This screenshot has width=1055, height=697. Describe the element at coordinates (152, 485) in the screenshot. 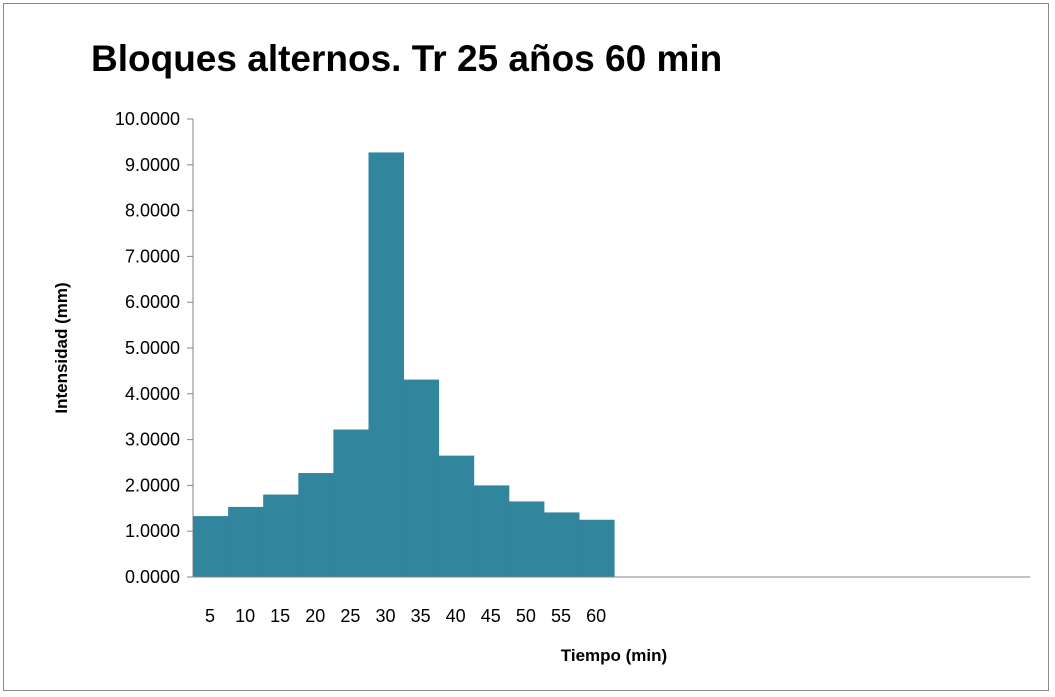

I see `y-tick-label: 2.0000` at that location.